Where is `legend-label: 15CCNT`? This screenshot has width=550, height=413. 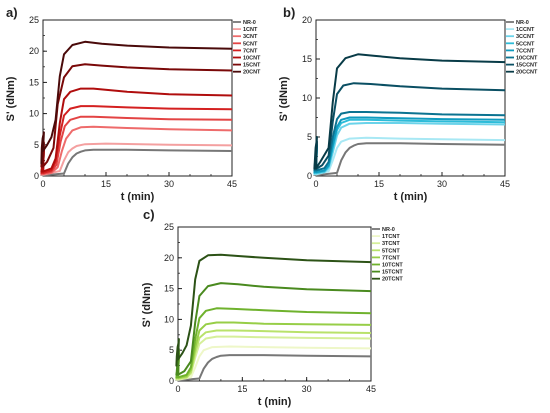 legend-label: 15CCNT is located at coordinates (527, 66).